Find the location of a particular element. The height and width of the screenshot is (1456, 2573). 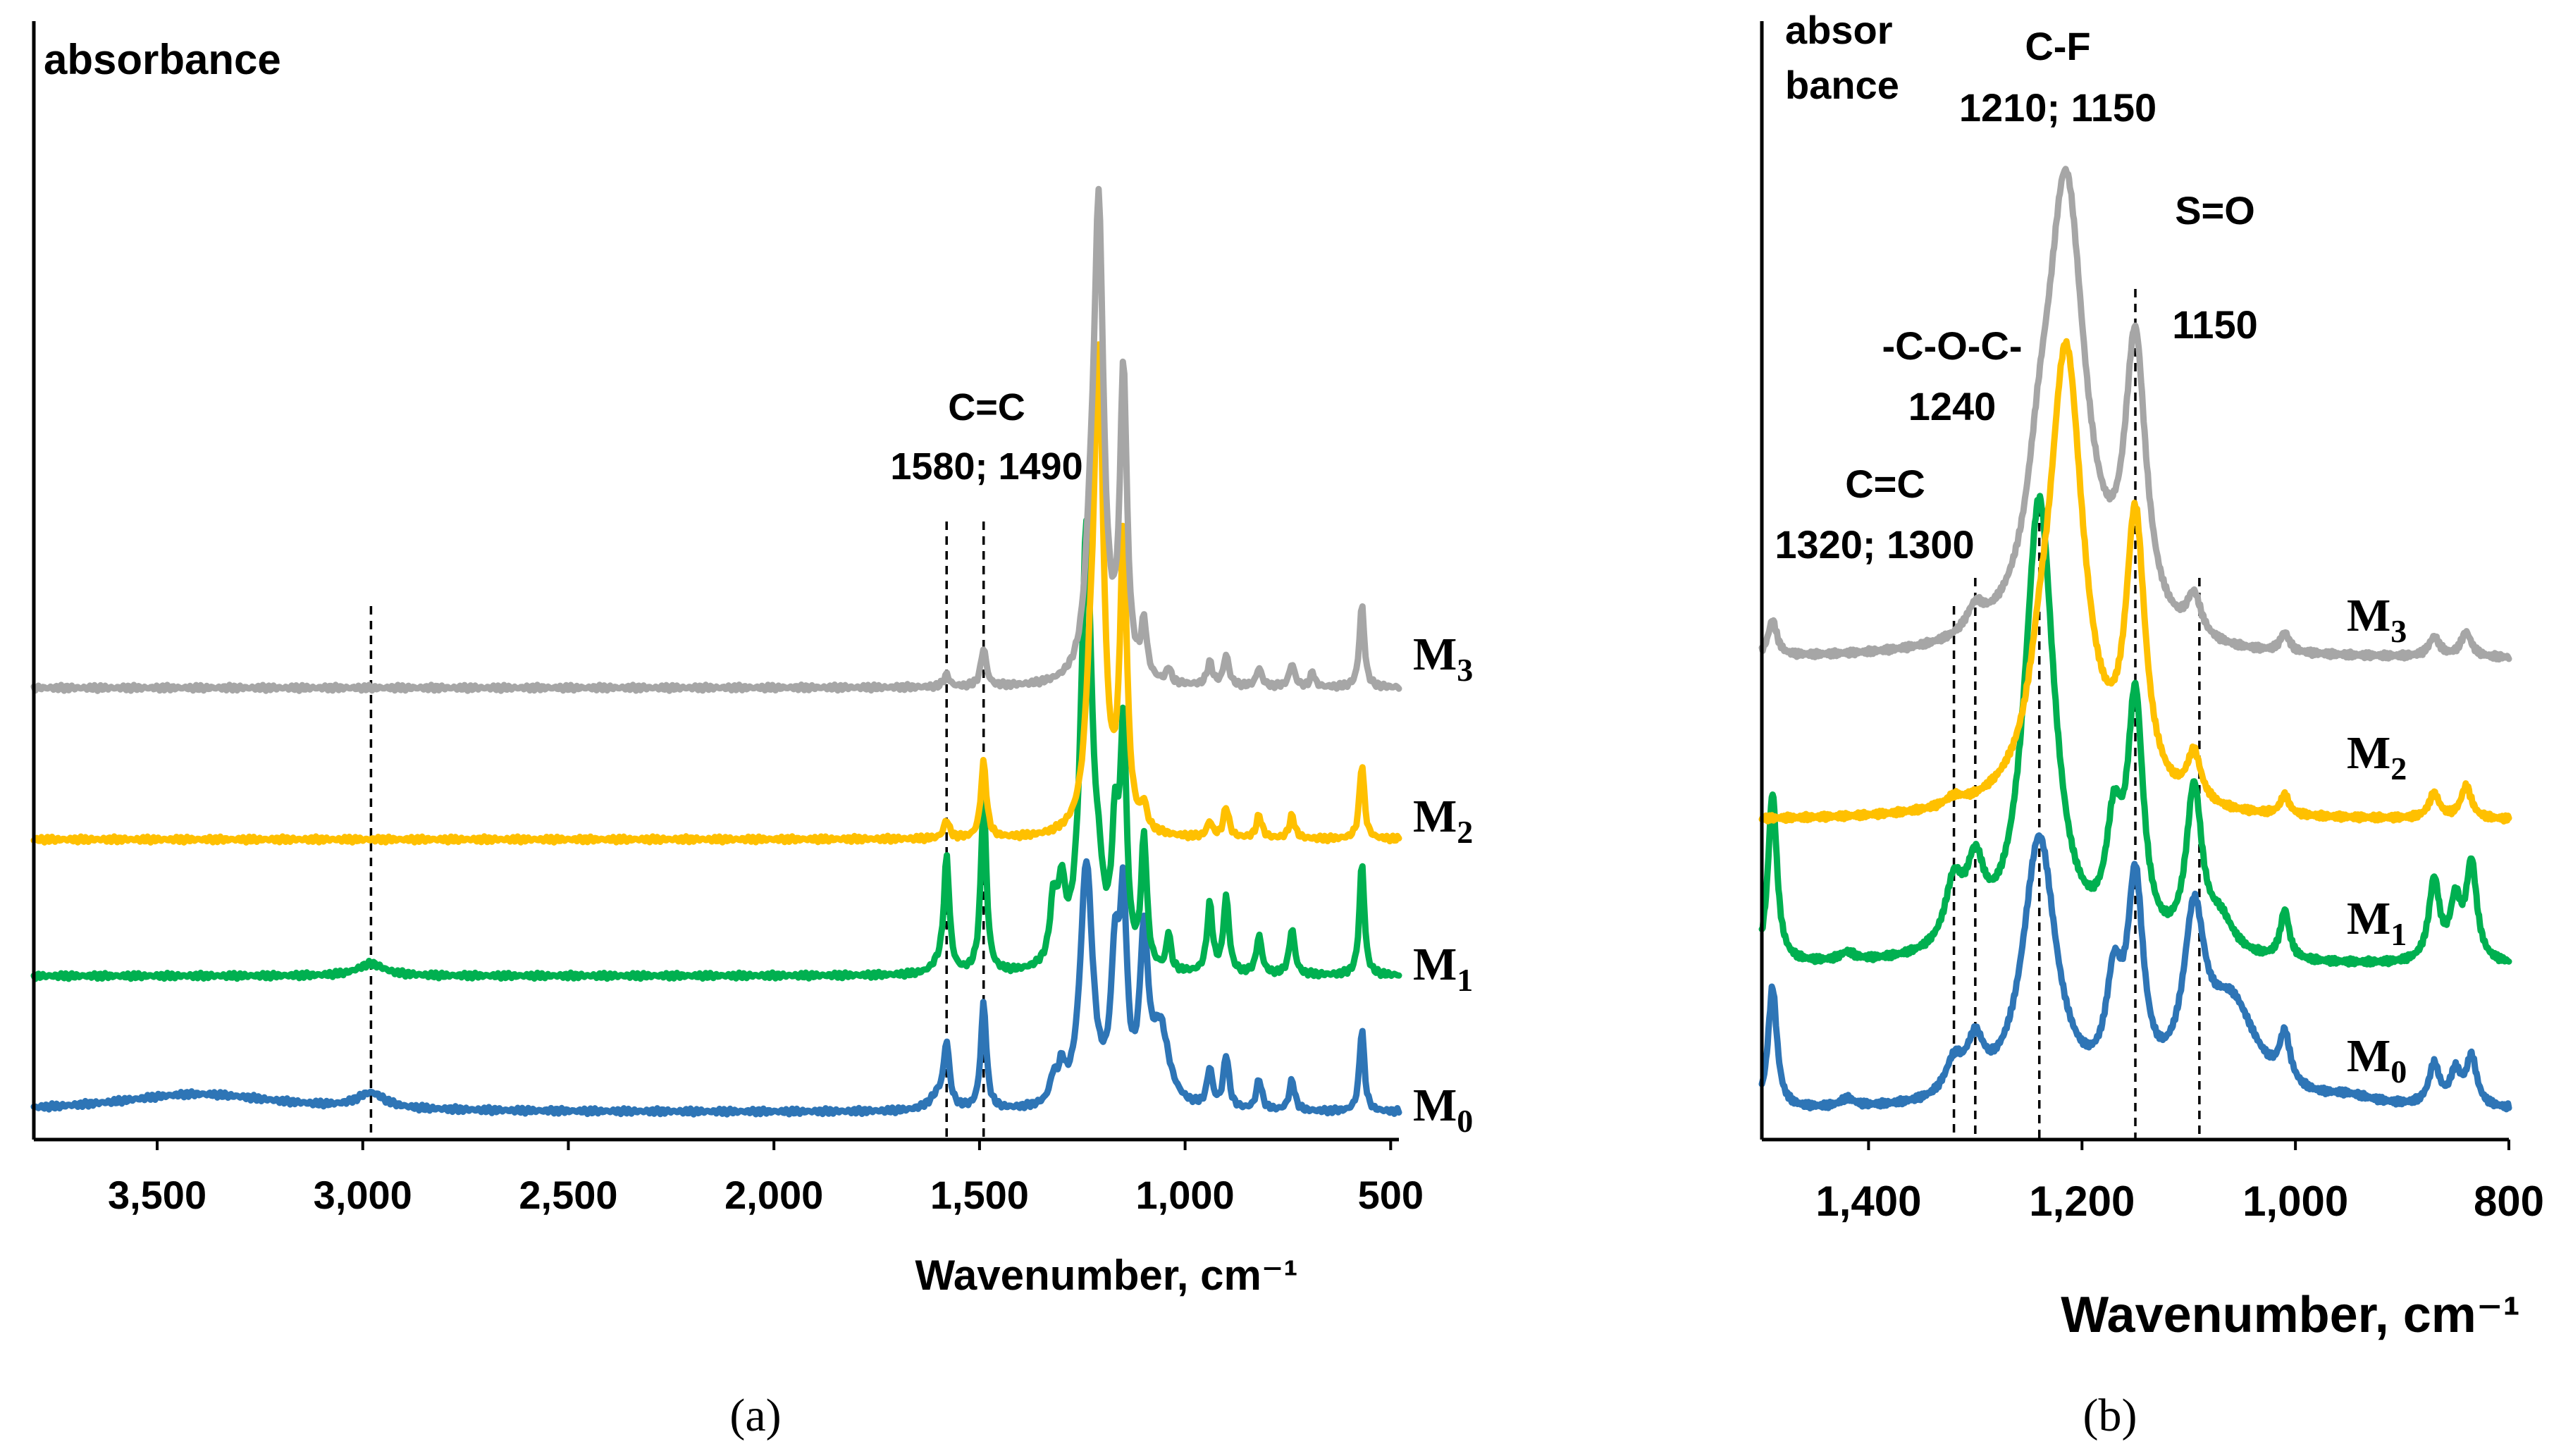

x-tick-label: 3,500 is located at coordinates (157, 1195).